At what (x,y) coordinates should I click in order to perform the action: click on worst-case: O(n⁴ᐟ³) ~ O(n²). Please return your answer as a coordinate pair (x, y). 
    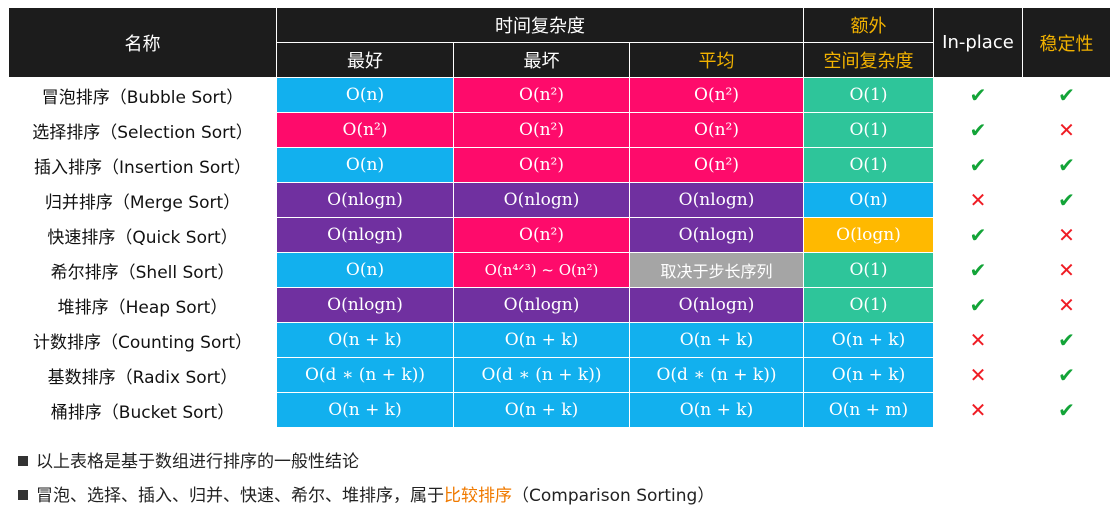
    Looking at the image, I should click on (541, 270).